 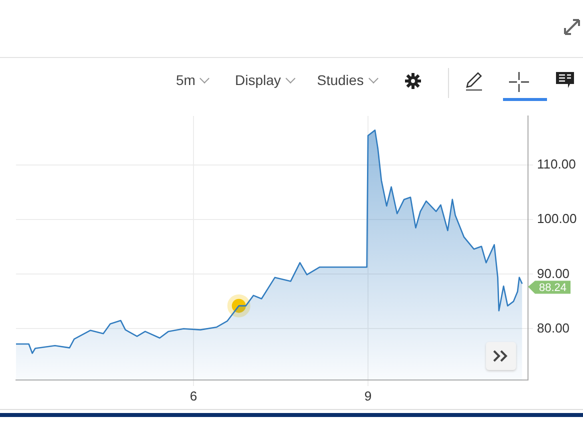 What do you see at coordinates (557, 218) in the screenshot?
I see `y-tick-label: 100.00` at bounding box center [557, 218].